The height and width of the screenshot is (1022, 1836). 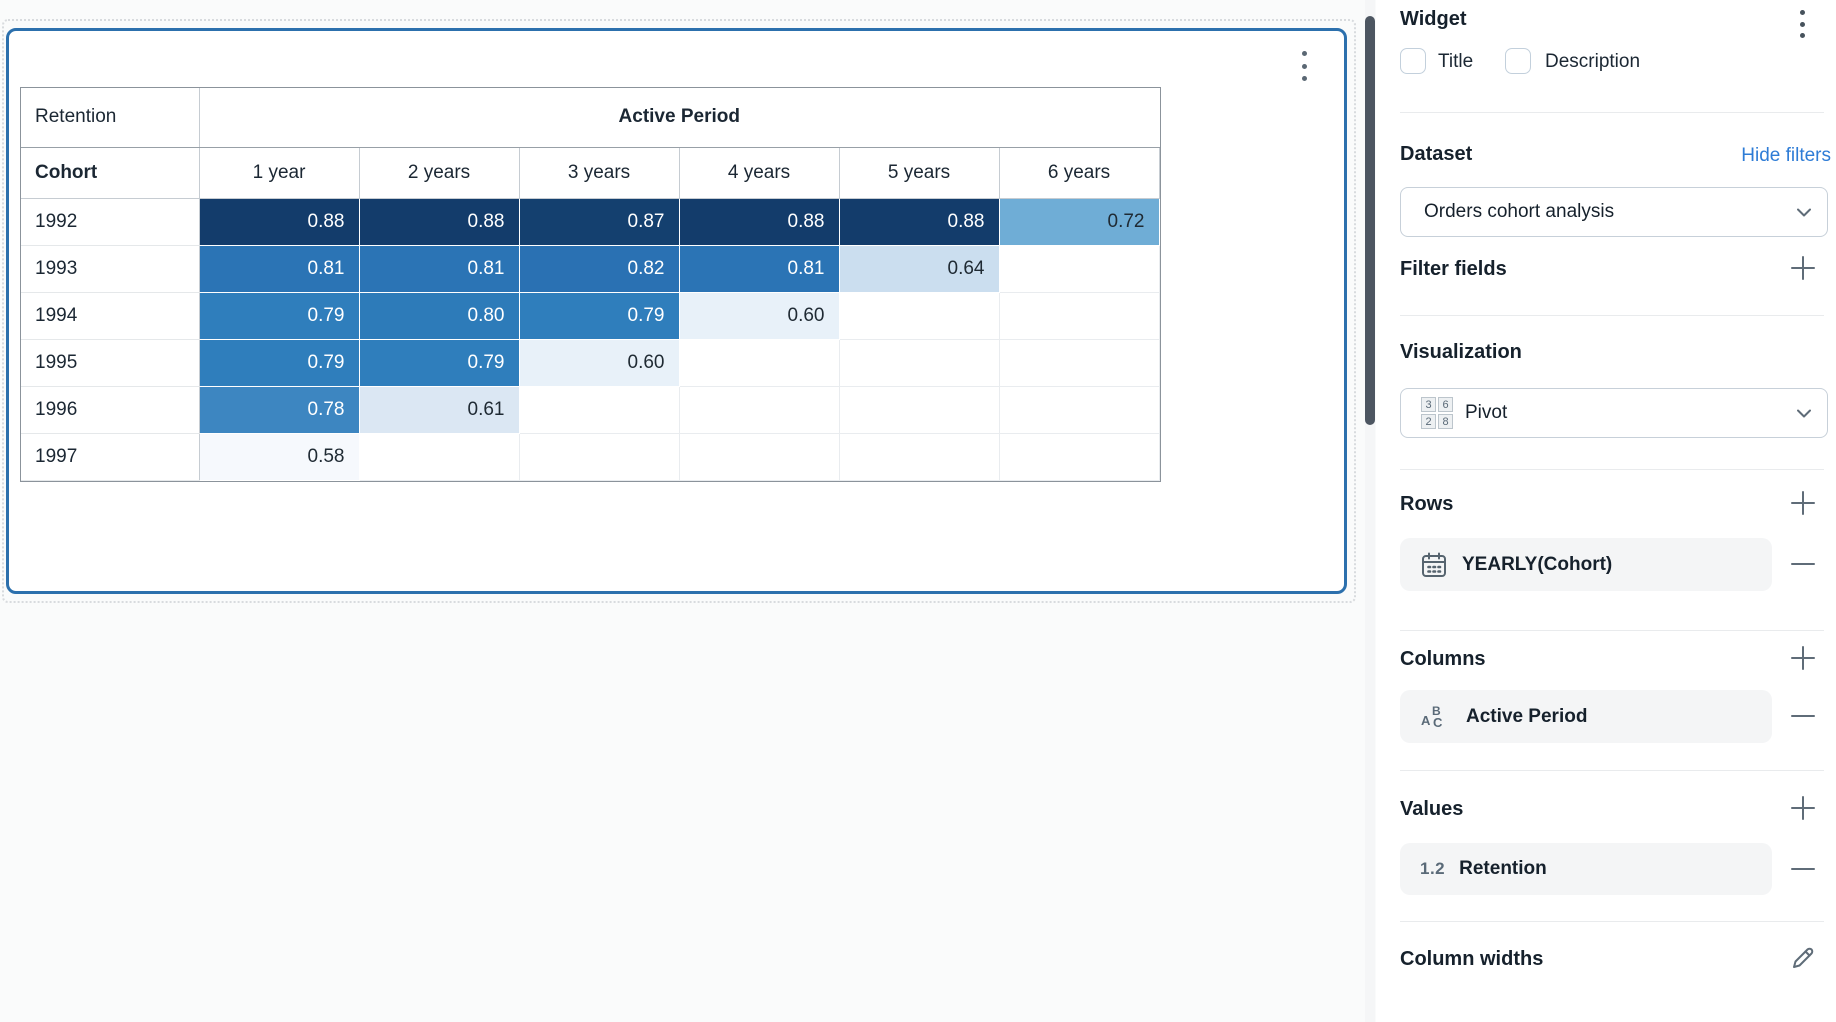 I want to click on pivot-row-label: 1997, so click(x=110, y=457).